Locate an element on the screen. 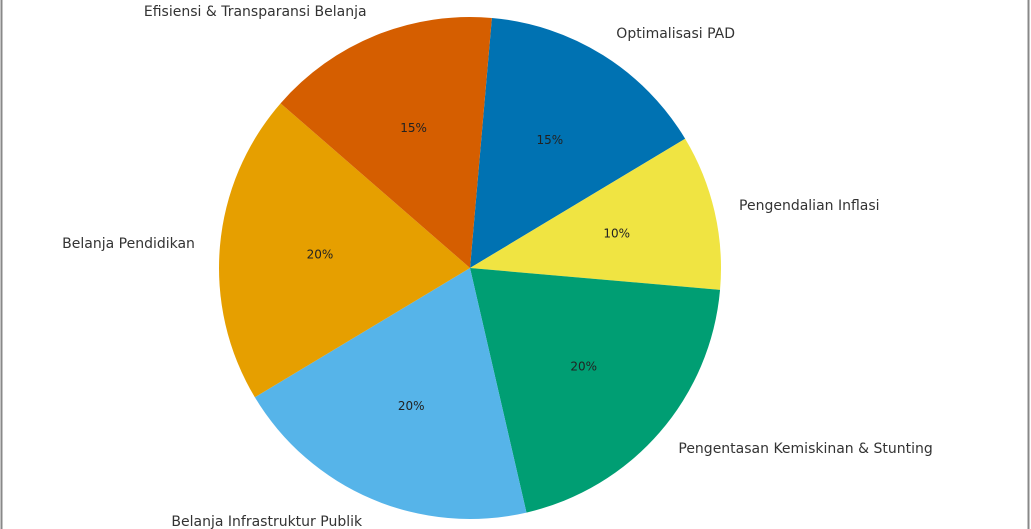  category-label: Efisiensi & Transparansi Belanja is located at coordinates (255, 12).